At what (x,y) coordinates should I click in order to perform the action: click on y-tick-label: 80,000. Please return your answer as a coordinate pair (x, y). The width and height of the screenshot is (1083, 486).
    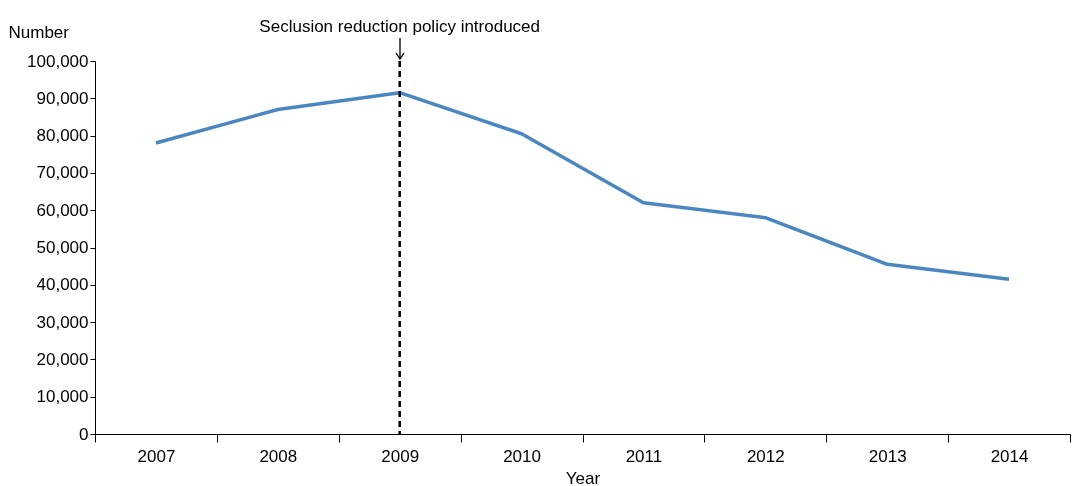
    Looking at the image, I should click on (62, 136).